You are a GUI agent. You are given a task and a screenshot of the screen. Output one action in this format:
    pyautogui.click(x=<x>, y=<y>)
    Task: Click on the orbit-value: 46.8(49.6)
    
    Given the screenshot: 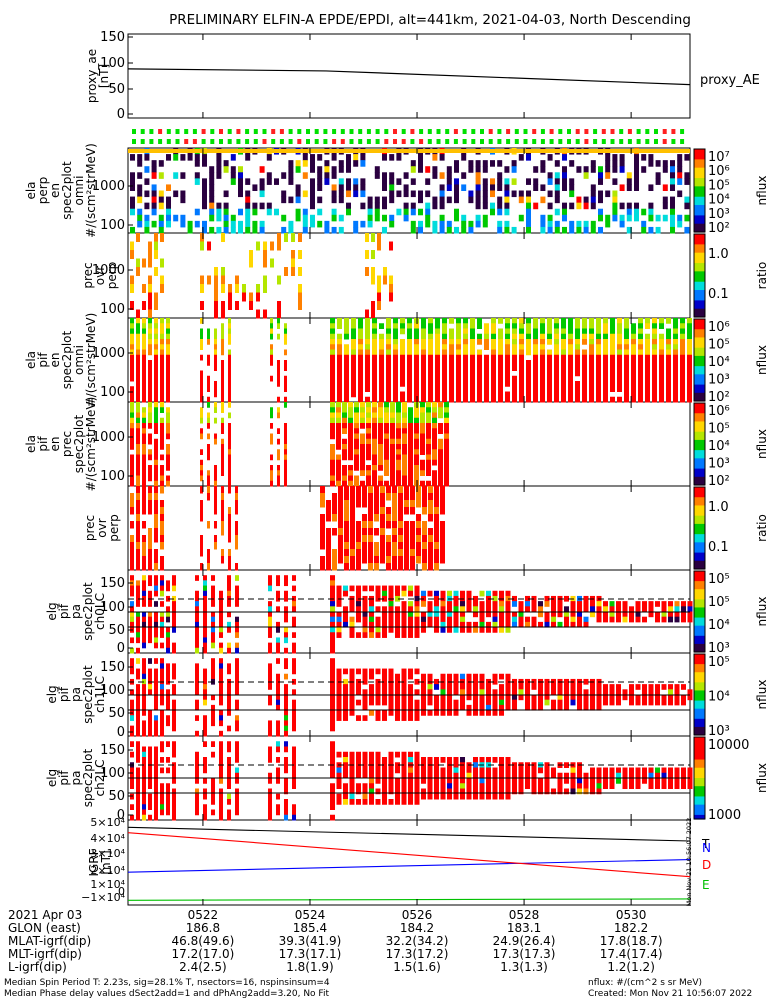 What is the action you would take?
    pyautogui.click(x=203, y=941)
    